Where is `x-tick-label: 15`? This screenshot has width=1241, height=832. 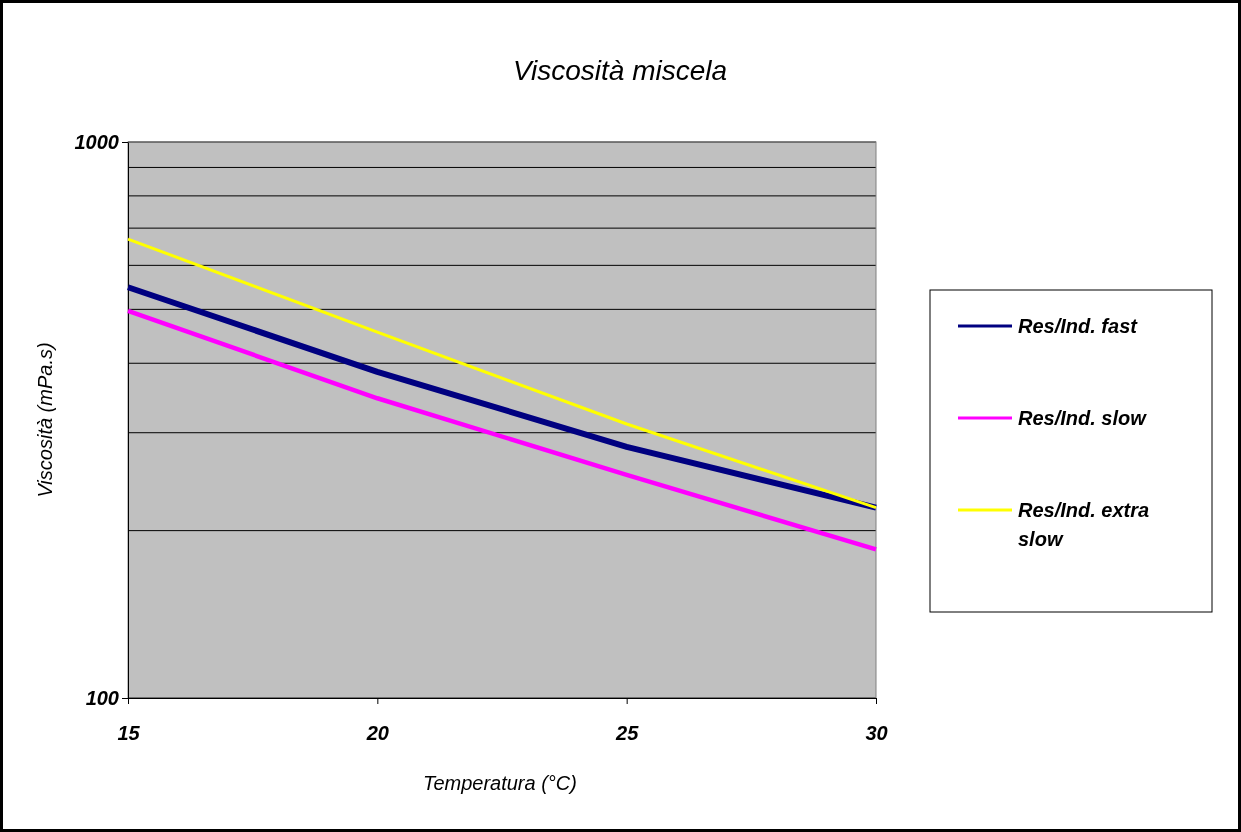
x-tick-label: 15 is located at coordinates (129, 733).